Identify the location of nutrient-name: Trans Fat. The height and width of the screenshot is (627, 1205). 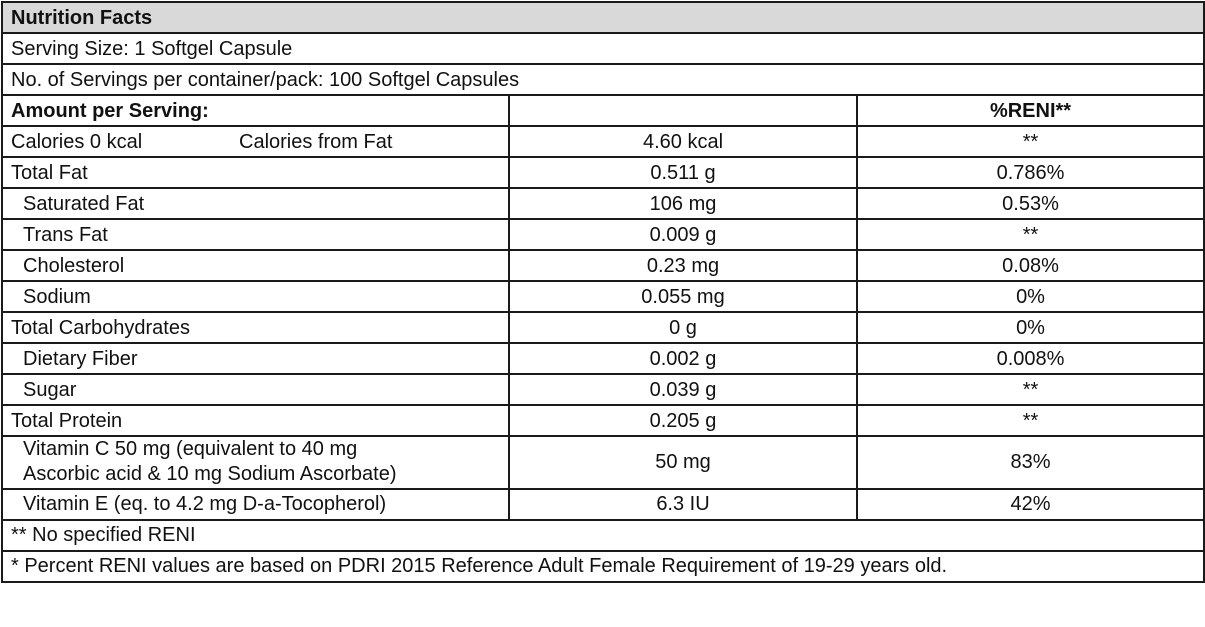
(255, 234).